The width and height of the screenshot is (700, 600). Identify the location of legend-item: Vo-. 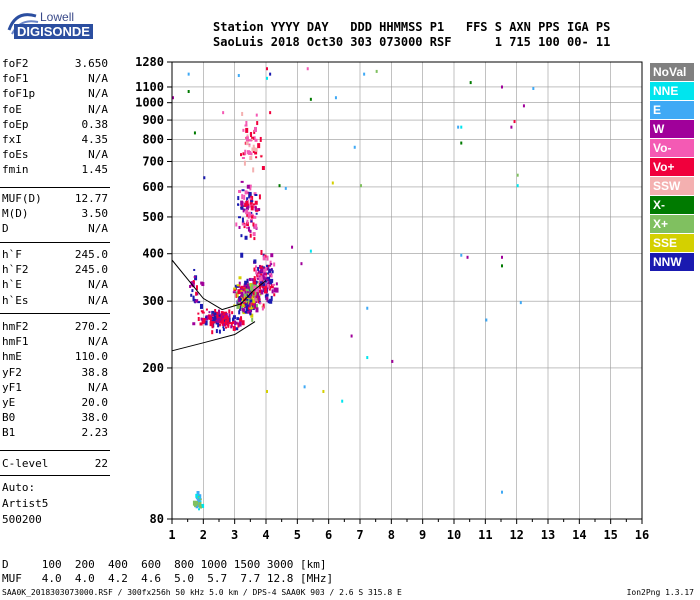
(672, 148).